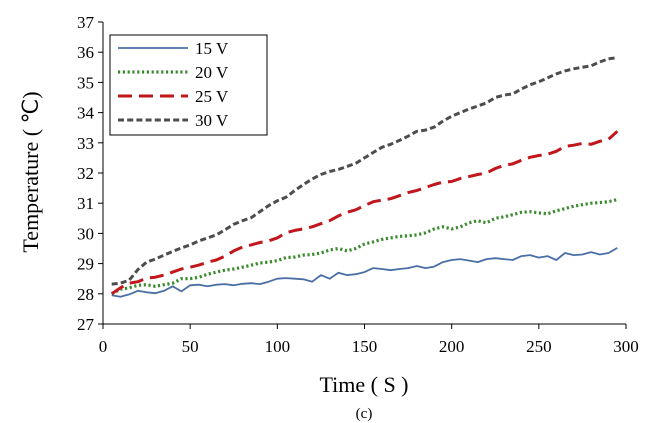 The height and width of the screenshot is (423, 649). What do you see at coordinates (364, 414) in the screenshot?
I see `figure-caption: (c)` at bounding box center [364, 414].